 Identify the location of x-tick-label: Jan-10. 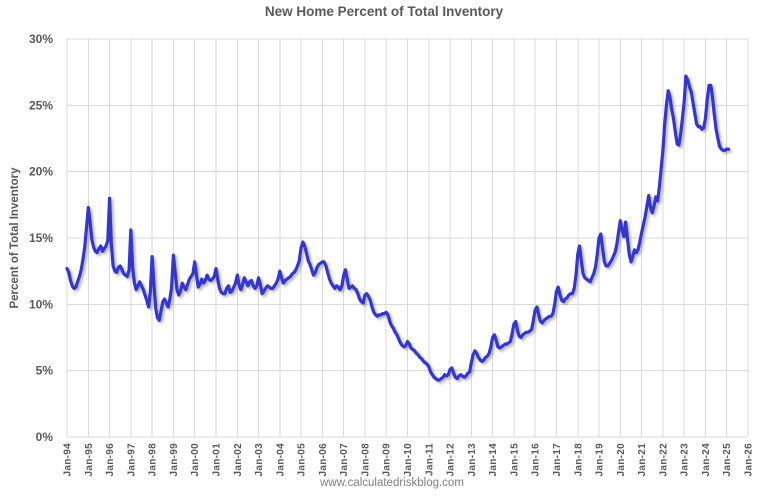
(408, 460).